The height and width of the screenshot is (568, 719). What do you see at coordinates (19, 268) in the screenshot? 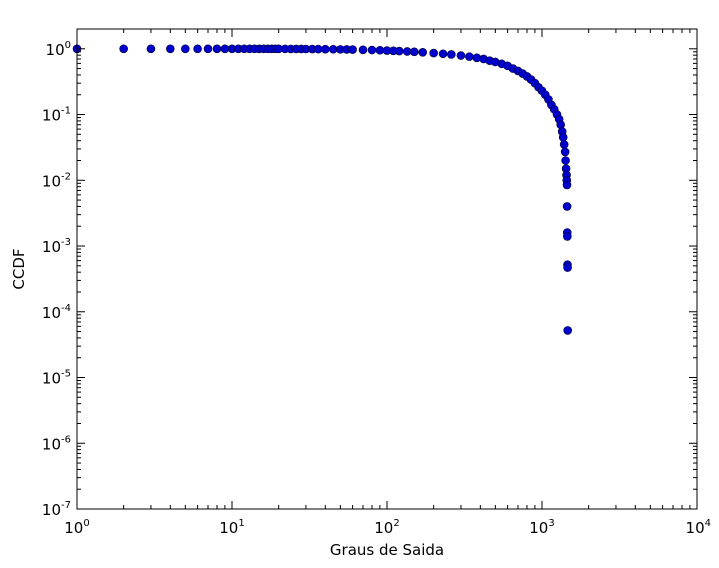
I see `y-axis-label: CCDF` at bounding box center [19, 268].